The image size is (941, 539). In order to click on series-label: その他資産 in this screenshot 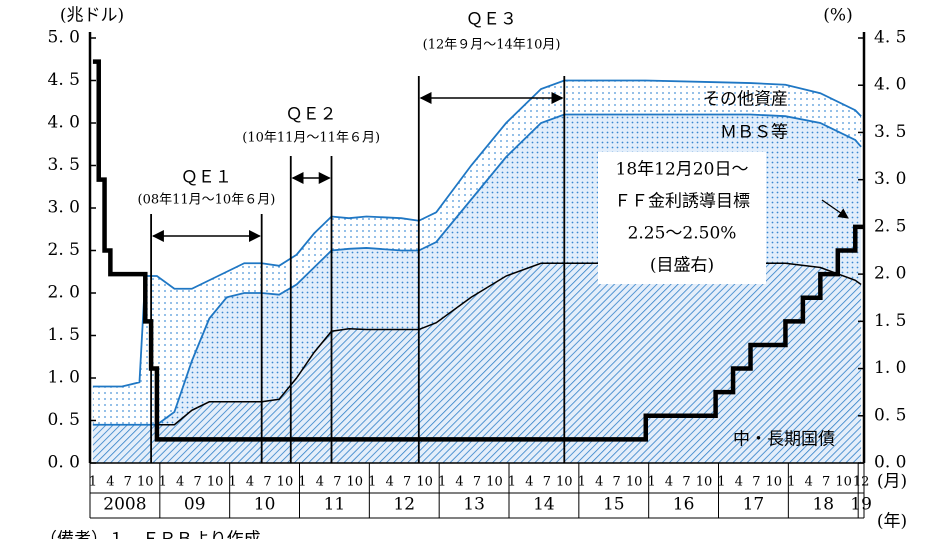, I will do `click(745, 100)`.